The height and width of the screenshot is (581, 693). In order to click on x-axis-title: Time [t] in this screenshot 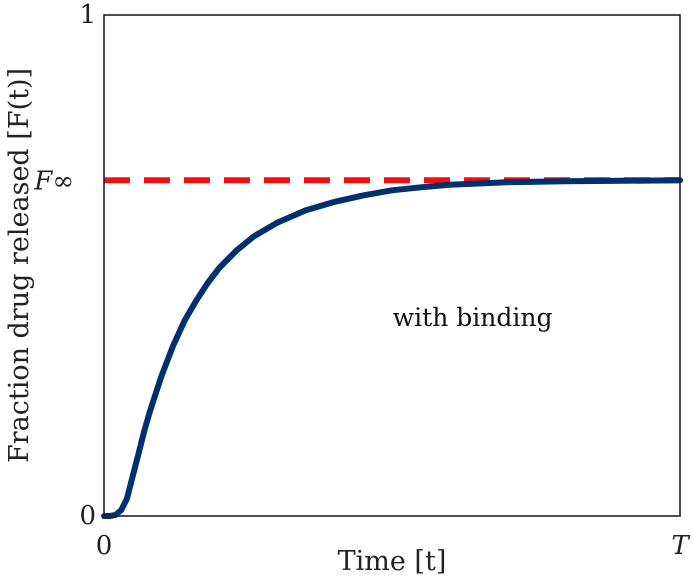, I will do `click(392, 561)`.